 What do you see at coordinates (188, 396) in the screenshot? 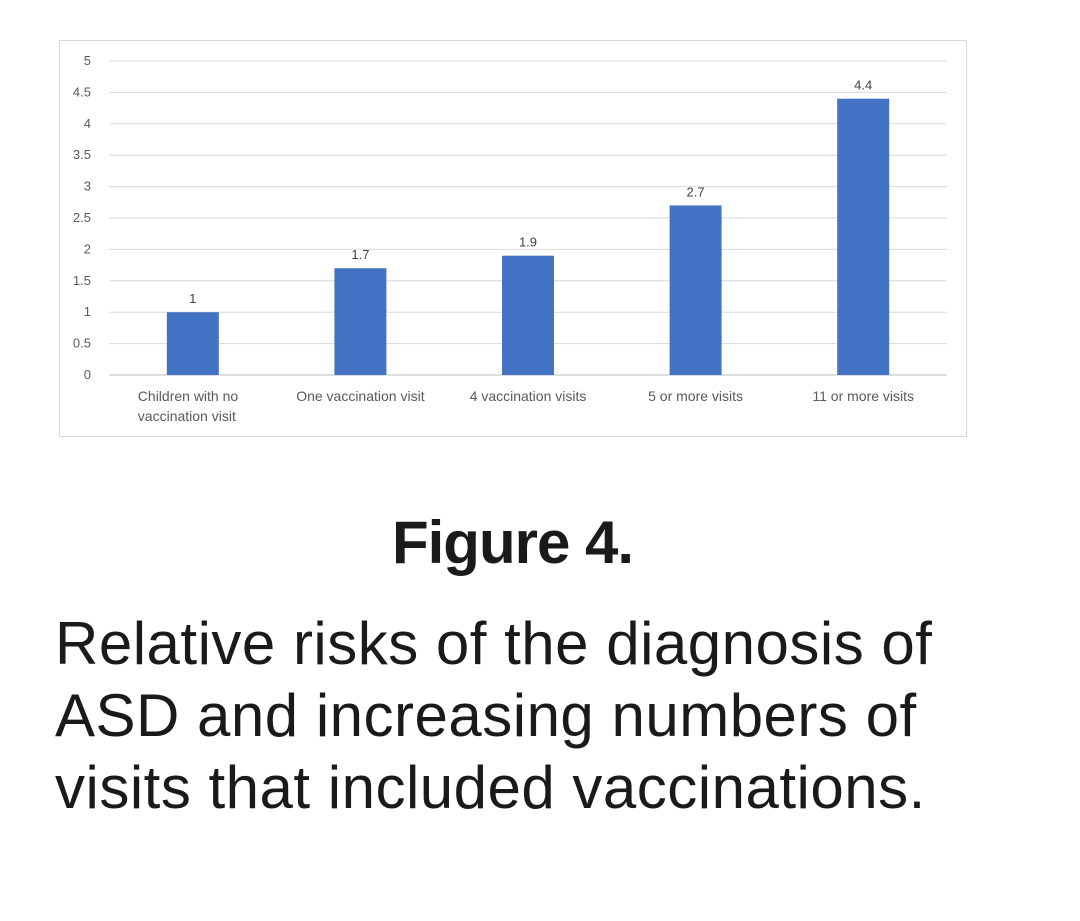
I see `x-tick-label: Children with no` at bounding box center [188, 396].